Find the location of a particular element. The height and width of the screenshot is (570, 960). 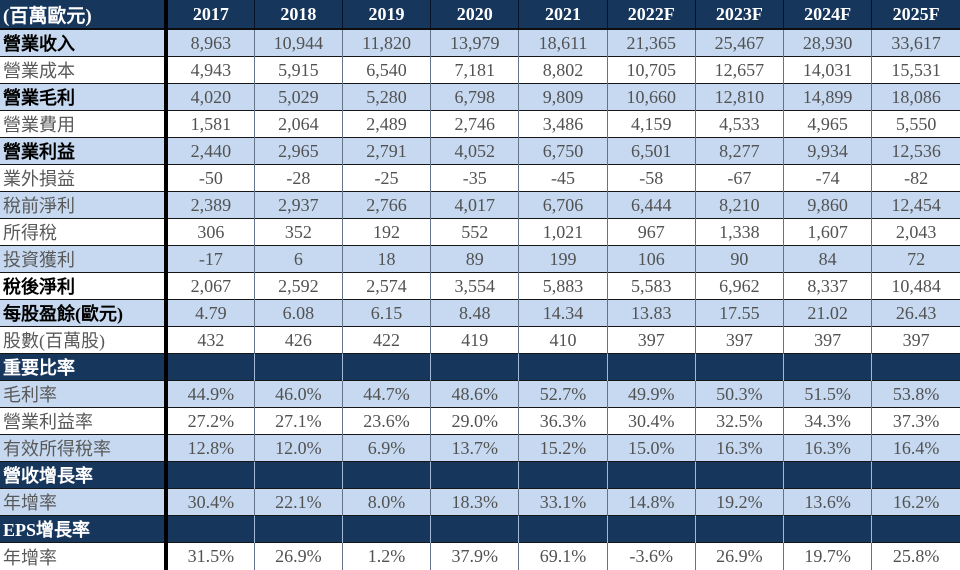

value-cell: 2,064 is located at coordinates (298, 124).